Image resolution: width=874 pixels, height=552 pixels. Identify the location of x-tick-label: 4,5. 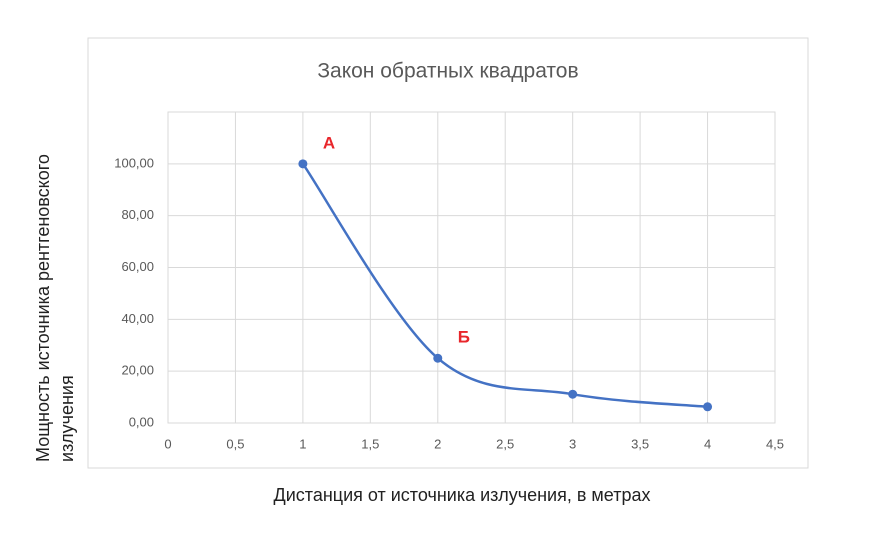
(775, 443).